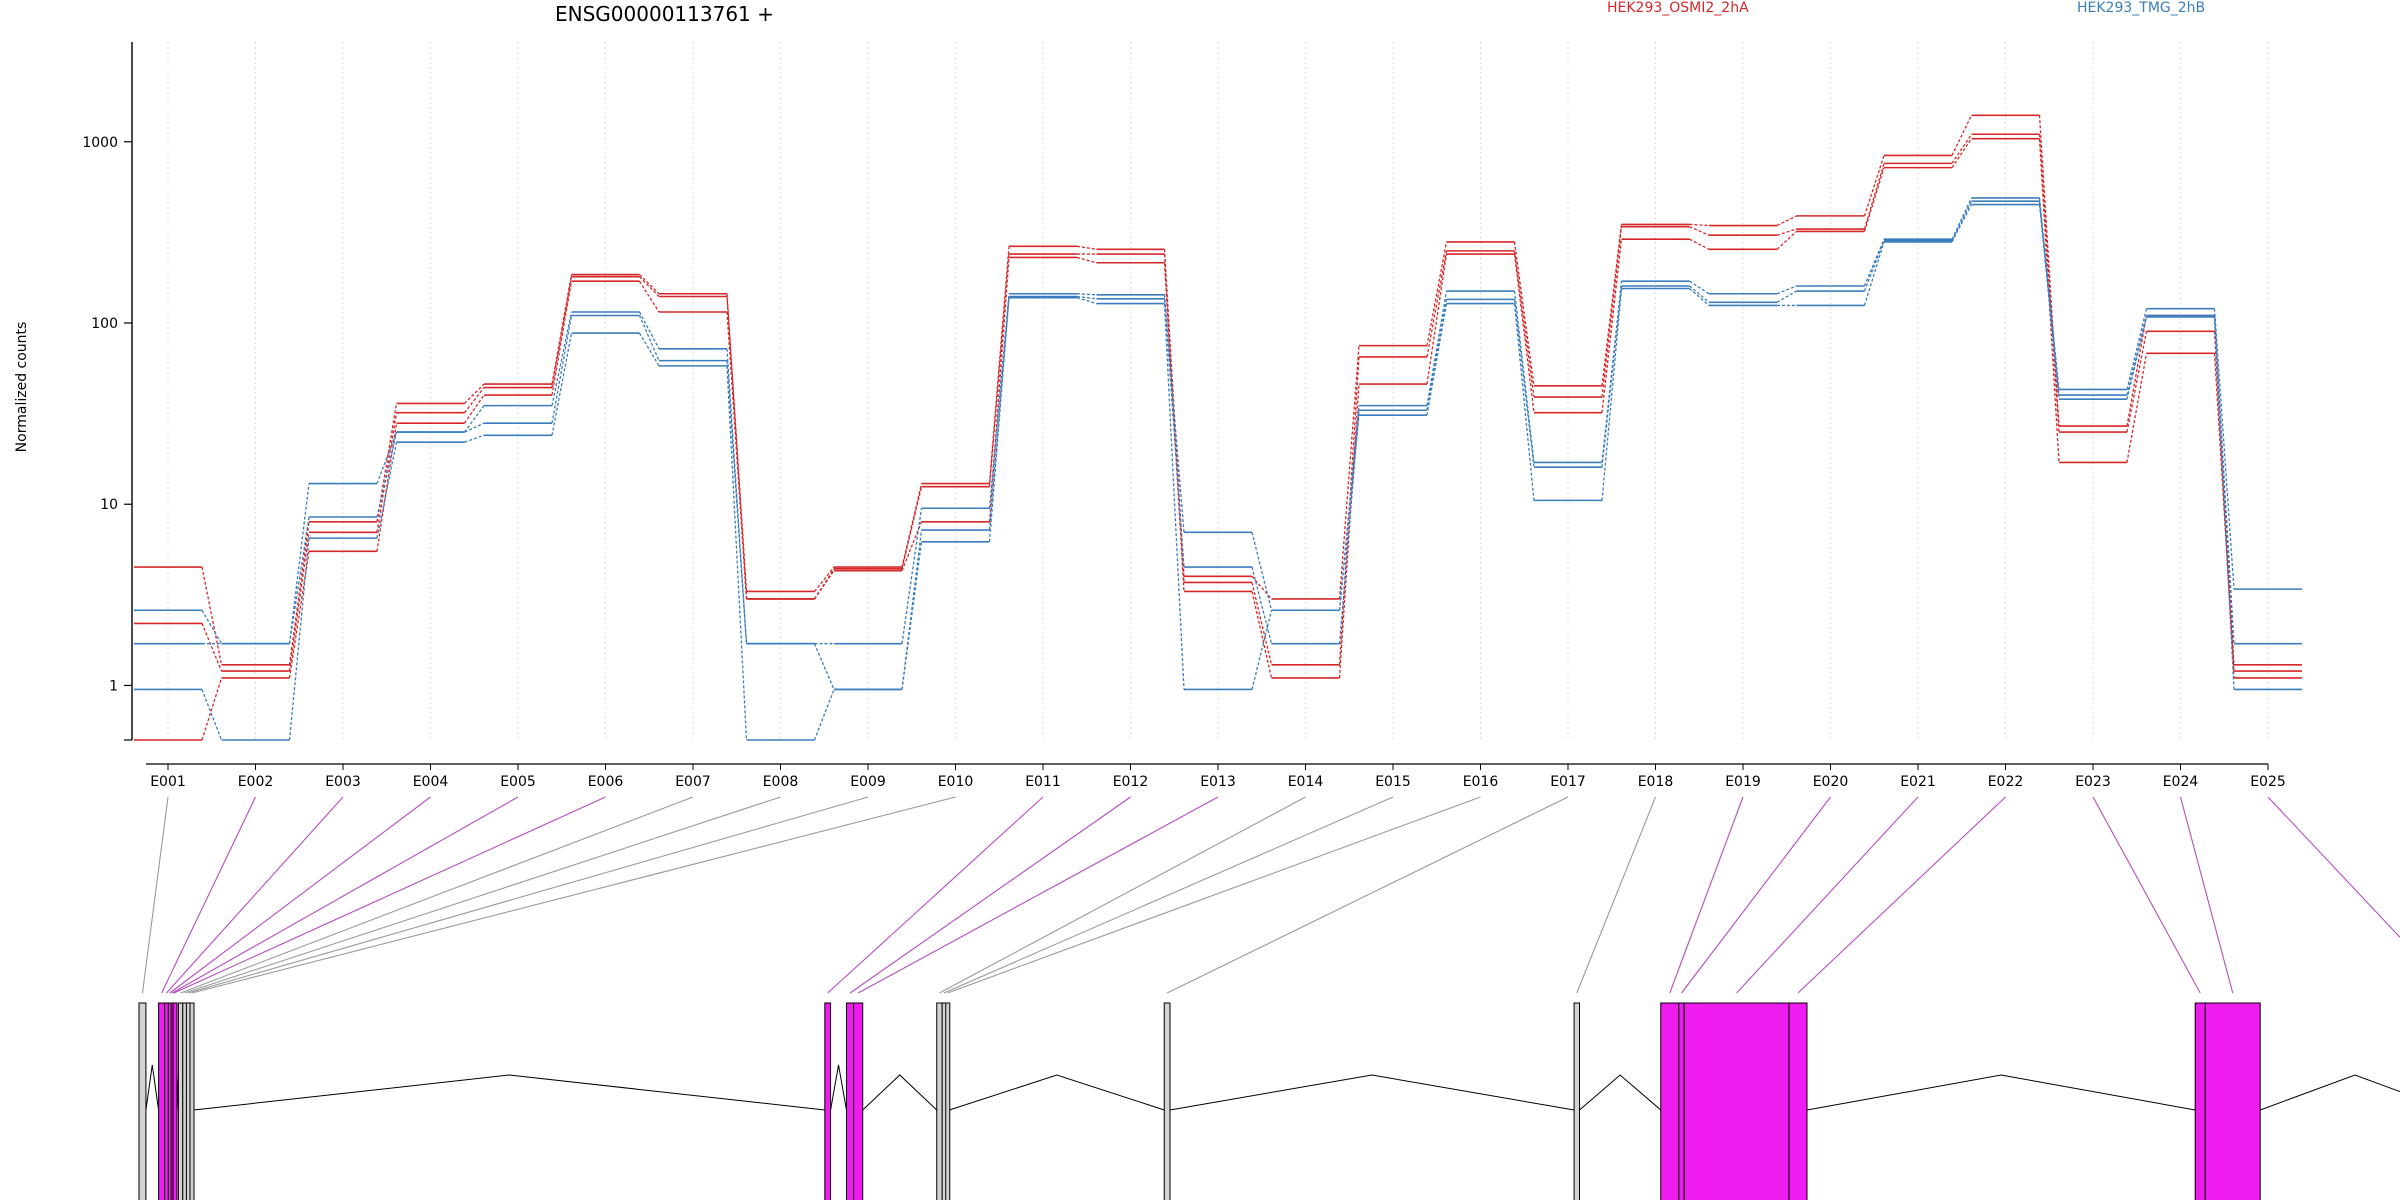 The height and width of the screenshot is (1200, 2400). I want to click on x-tick-label: E004, so click(431, 782).